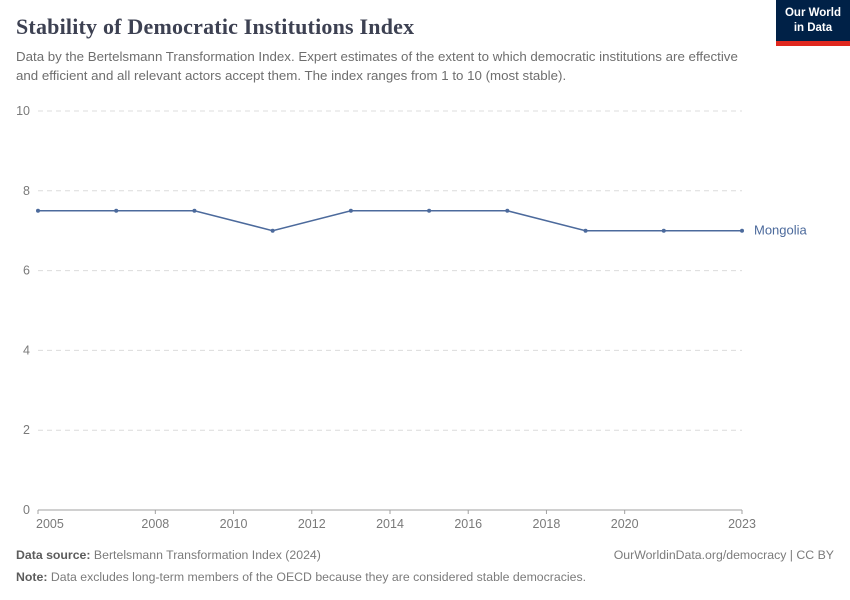  What do you see at coordinates (547, 524) in the screenshot?
I see `x-tick-label: 2018` at bounding box center [547, 524].